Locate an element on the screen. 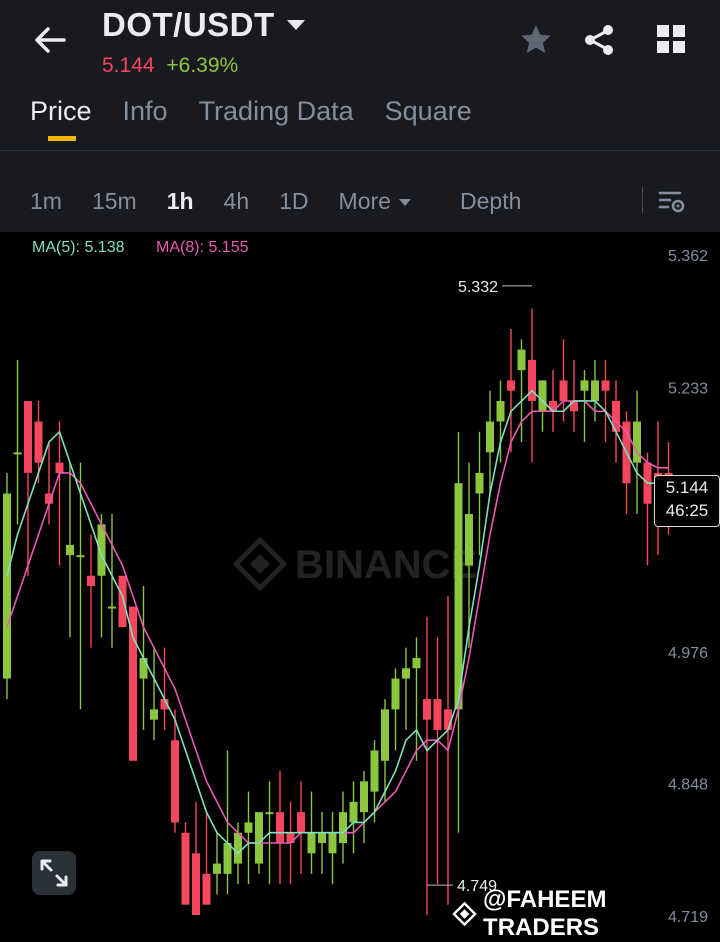  interval-4h: 4h is located at coordinates (236, 201).